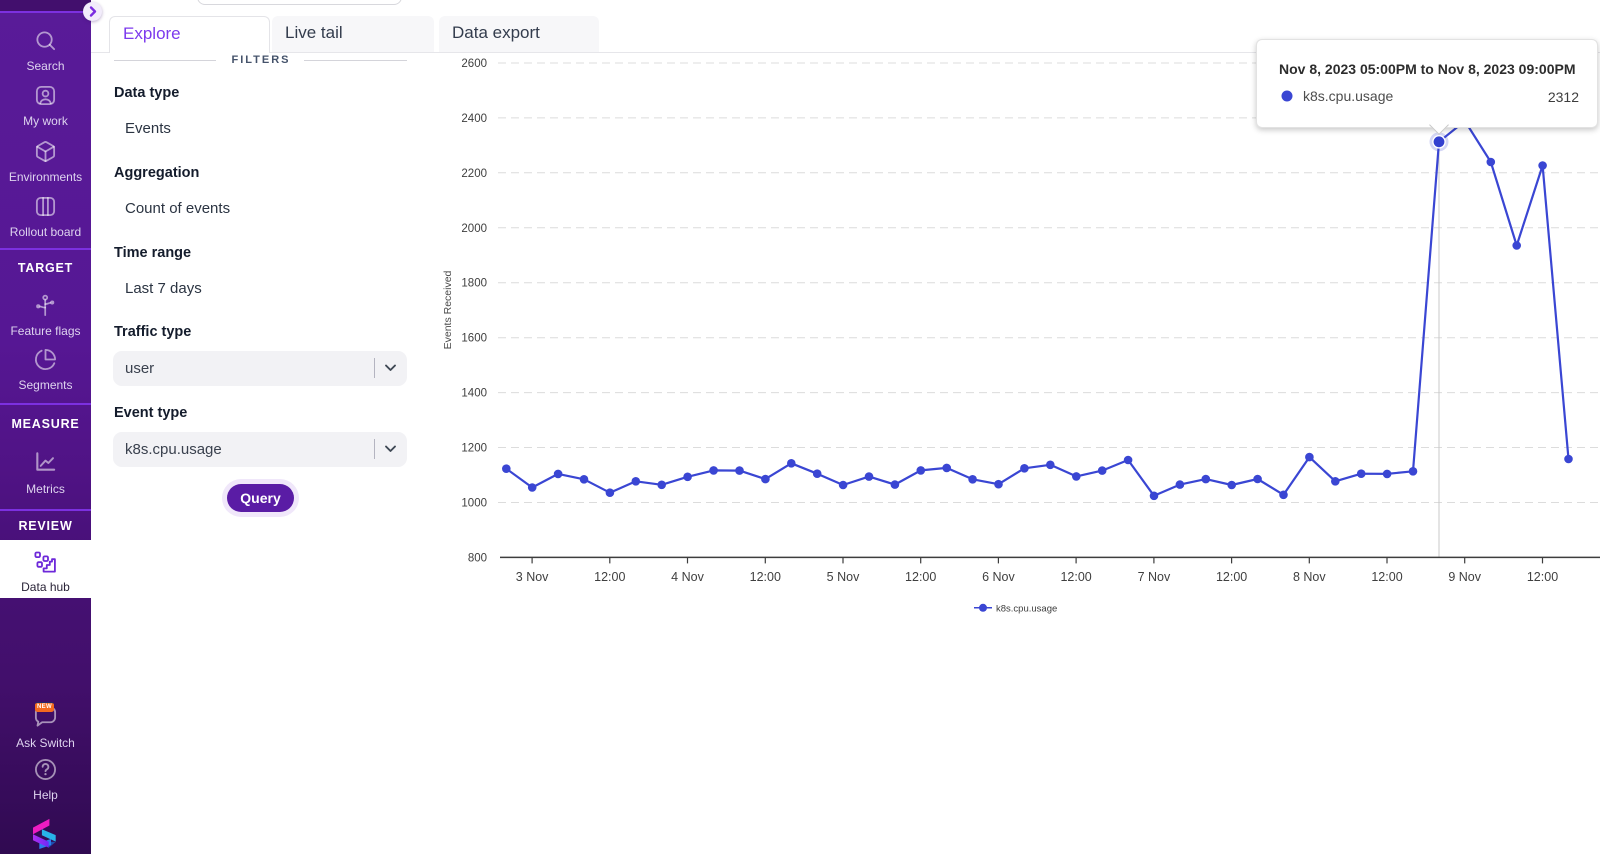 Image resolution: width=1600 pixels, height=854 pixels. What do you see at coordinates (1309, 577) in the screenshot?
I see `svg-text: 8 Nov` at bounding box center [1309, 577].